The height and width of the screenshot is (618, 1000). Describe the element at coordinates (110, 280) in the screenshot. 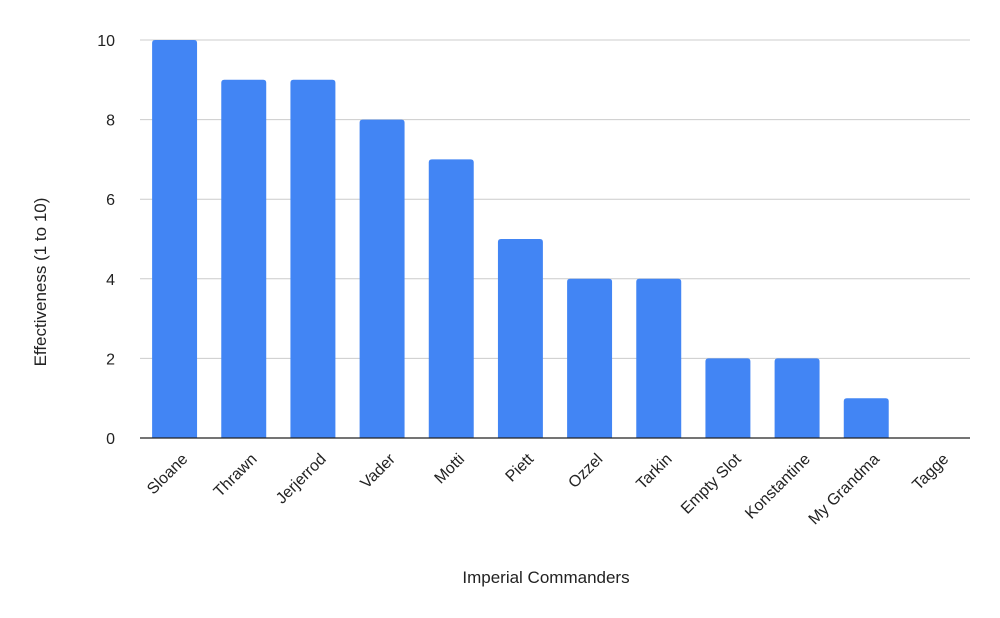

I see `y-tick-label: 4` at that location.